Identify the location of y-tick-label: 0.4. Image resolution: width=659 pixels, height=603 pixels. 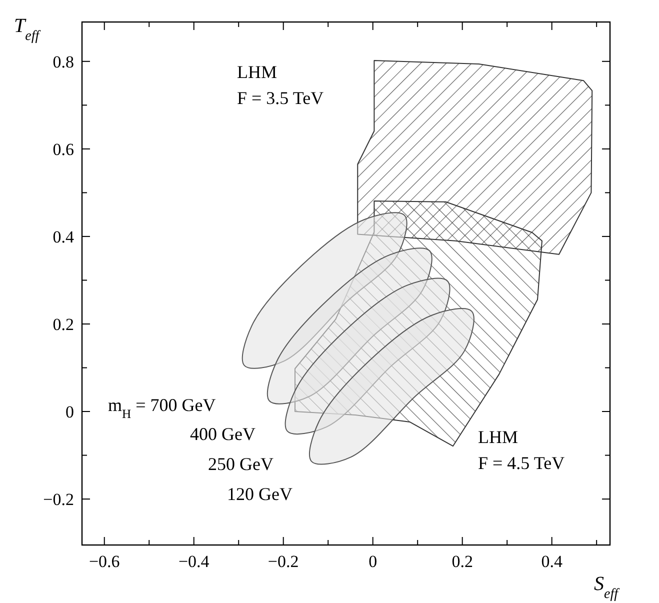
(63, 236).